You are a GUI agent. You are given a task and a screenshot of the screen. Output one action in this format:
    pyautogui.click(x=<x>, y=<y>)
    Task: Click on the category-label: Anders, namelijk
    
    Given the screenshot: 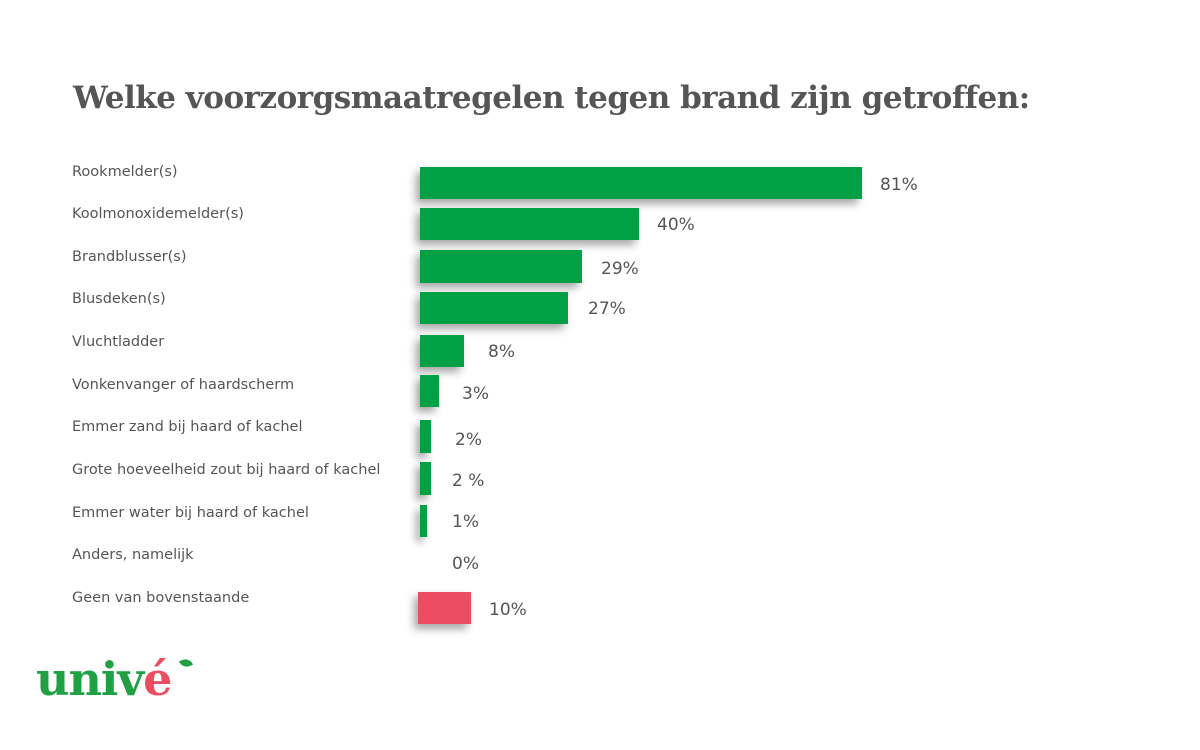 What is the action you would take?
    pyautogui.click(x=133, y=555)
    